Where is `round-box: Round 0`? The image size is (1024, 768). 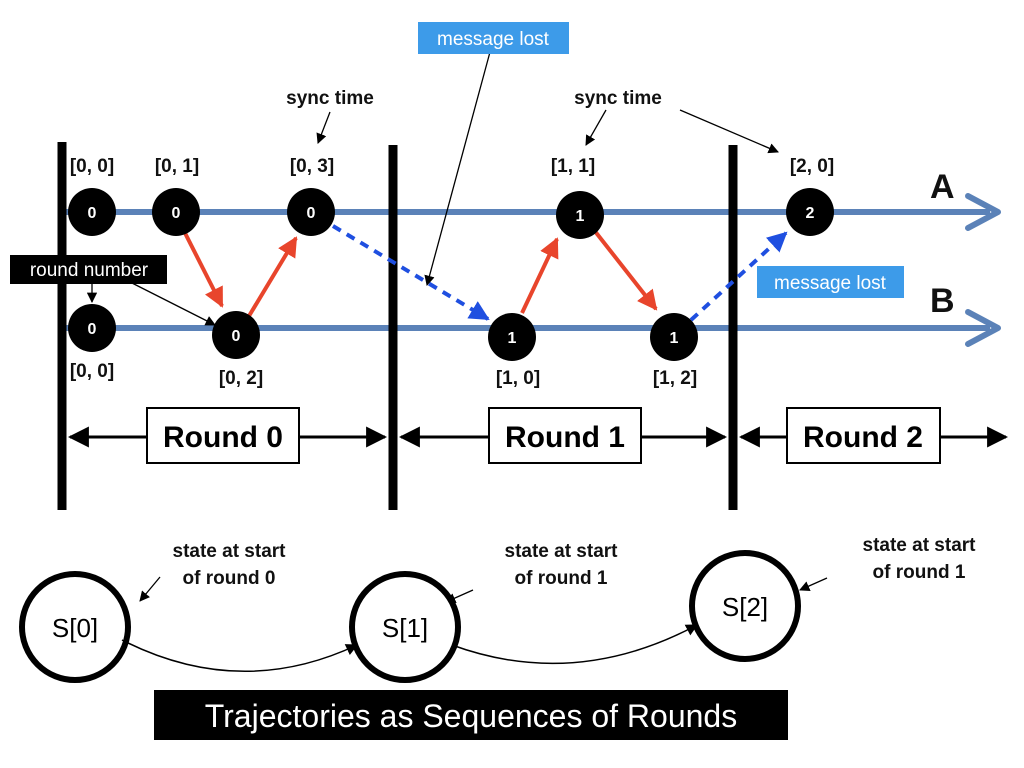 round-box: Round 0 is located at coordinates (223, 435).